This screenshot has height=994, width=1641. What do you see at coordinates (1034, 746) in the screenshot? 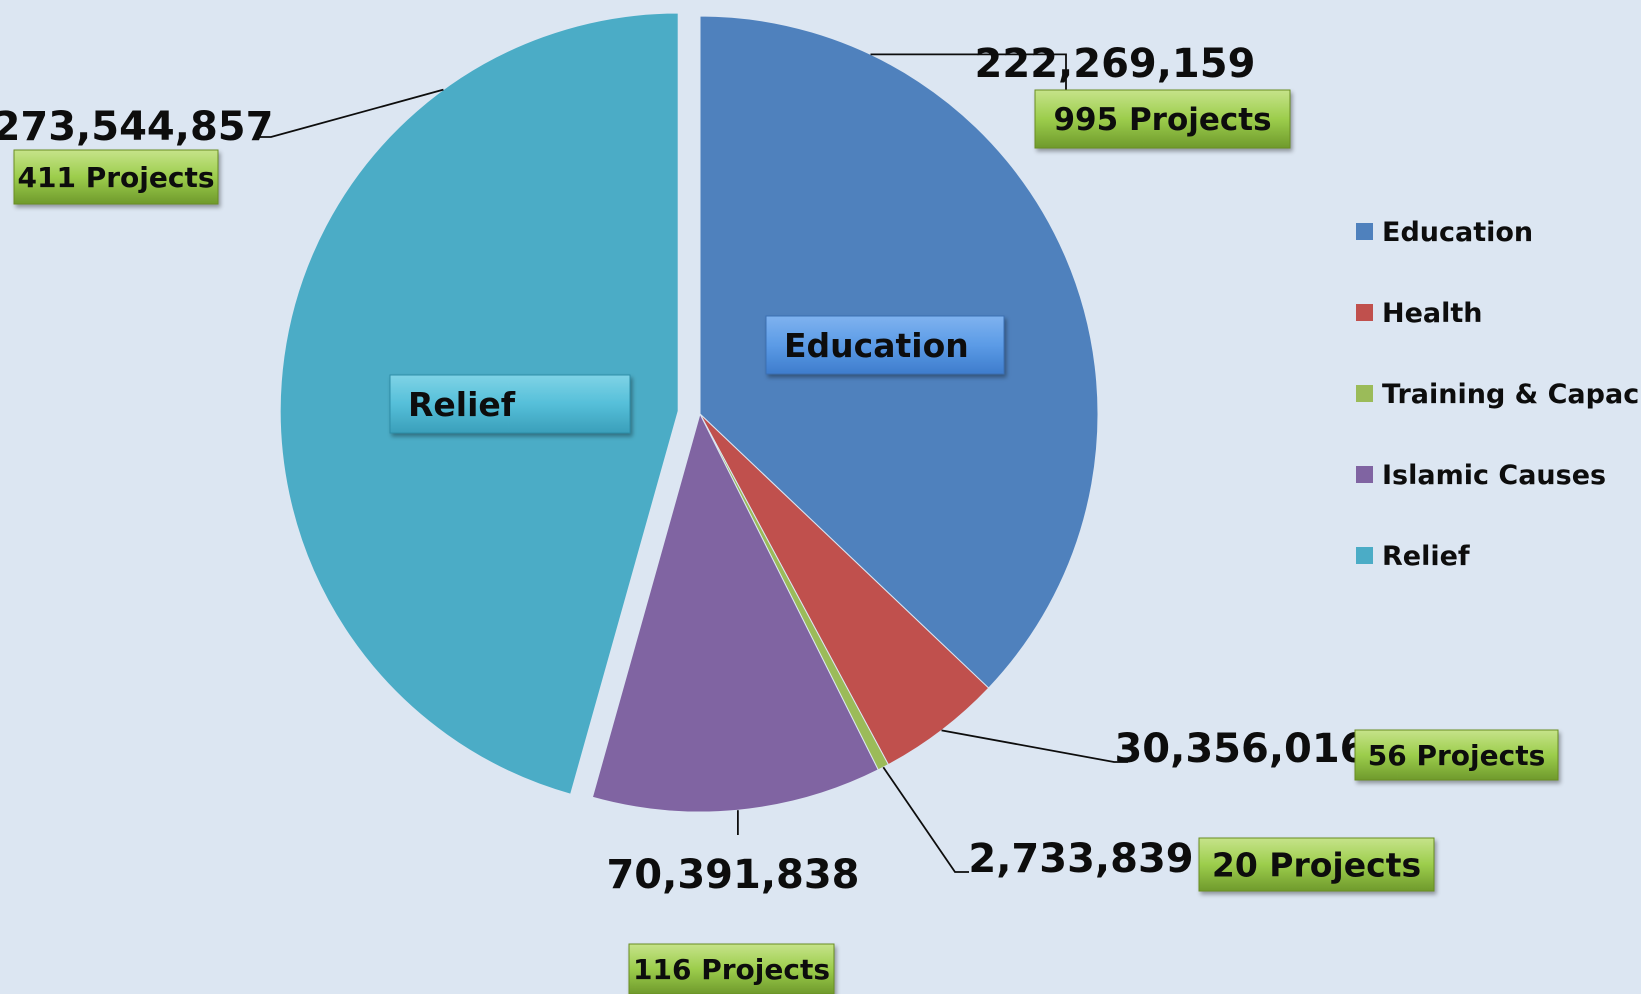
I see `leader-line-health` at bounding box center [1034, 746].